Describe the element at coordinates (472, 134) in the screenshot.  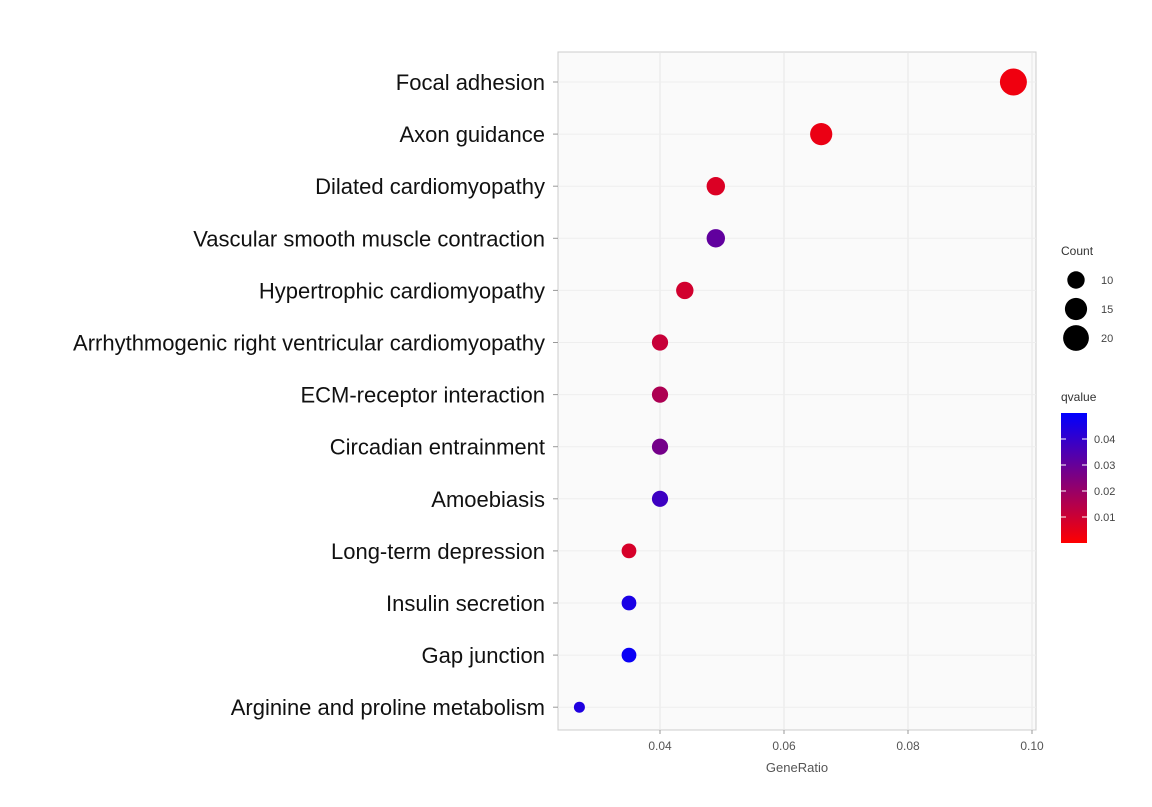
I see `y-tick-label: Axon guidance` at that location.